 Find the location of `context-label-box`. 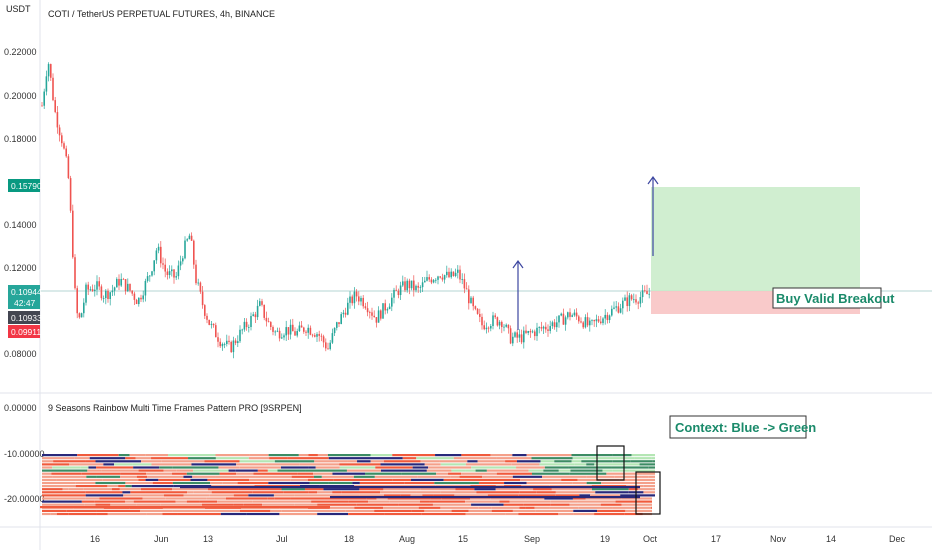

context-label-box is located at coordinates (738, 427).